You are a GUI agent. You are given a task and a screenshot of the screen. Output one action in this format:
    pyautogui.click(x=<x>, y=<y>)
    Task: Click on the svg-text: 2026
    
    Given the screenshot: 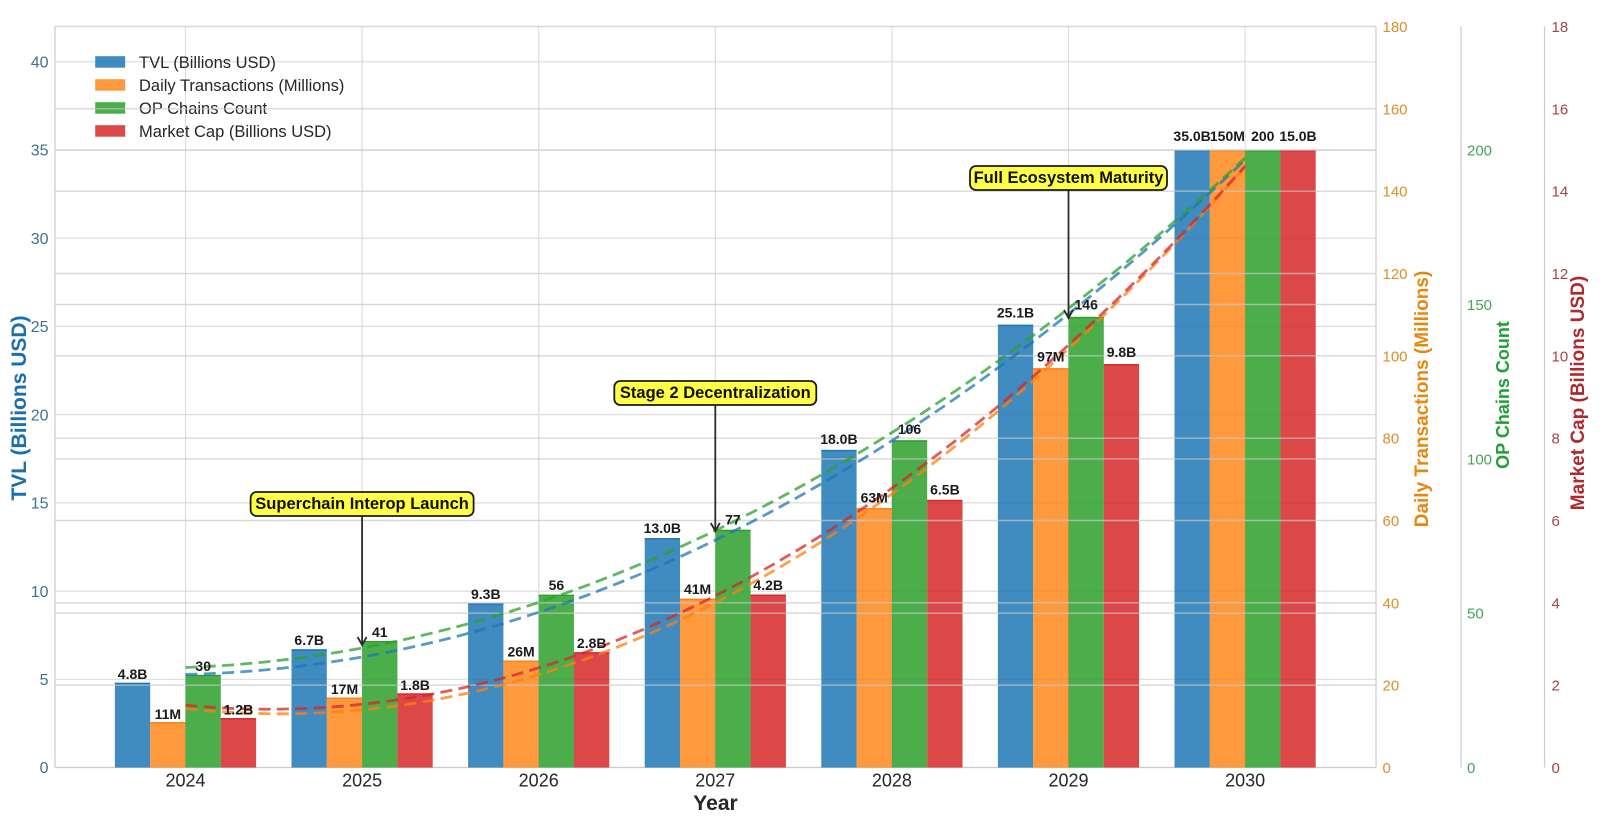 What is the action you would take?
    pyautogui.click(x=539, y=780)
    